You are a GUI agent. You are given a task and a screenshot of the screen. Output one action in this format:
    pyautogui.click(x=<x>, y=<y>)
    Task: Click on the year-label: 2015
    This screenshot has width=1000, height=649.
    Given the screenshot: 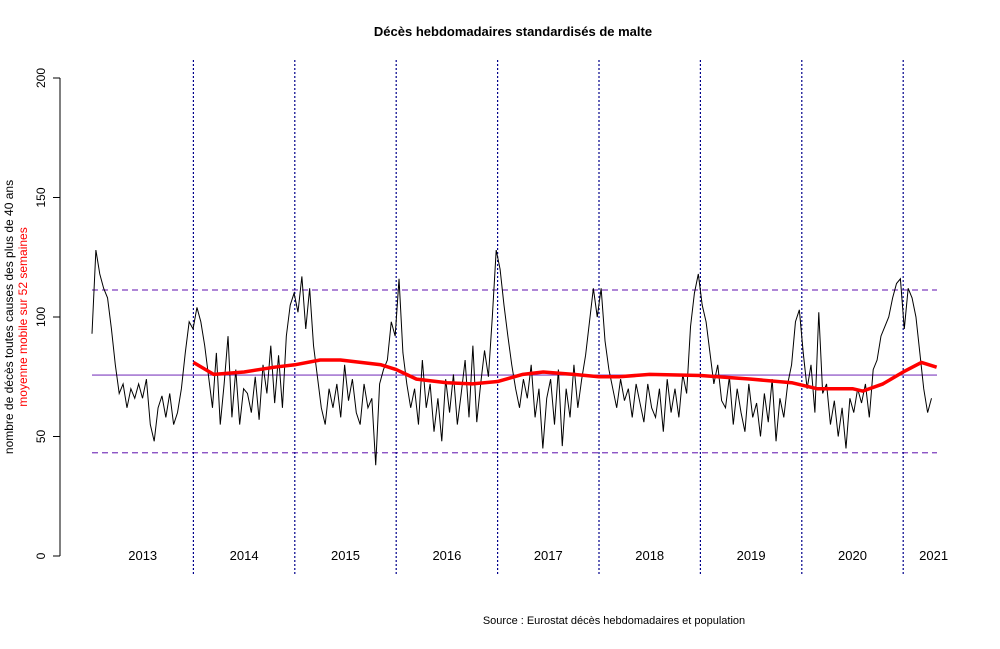 What is the action you would take?
    pyautogui.click(x=345, y=555)
    